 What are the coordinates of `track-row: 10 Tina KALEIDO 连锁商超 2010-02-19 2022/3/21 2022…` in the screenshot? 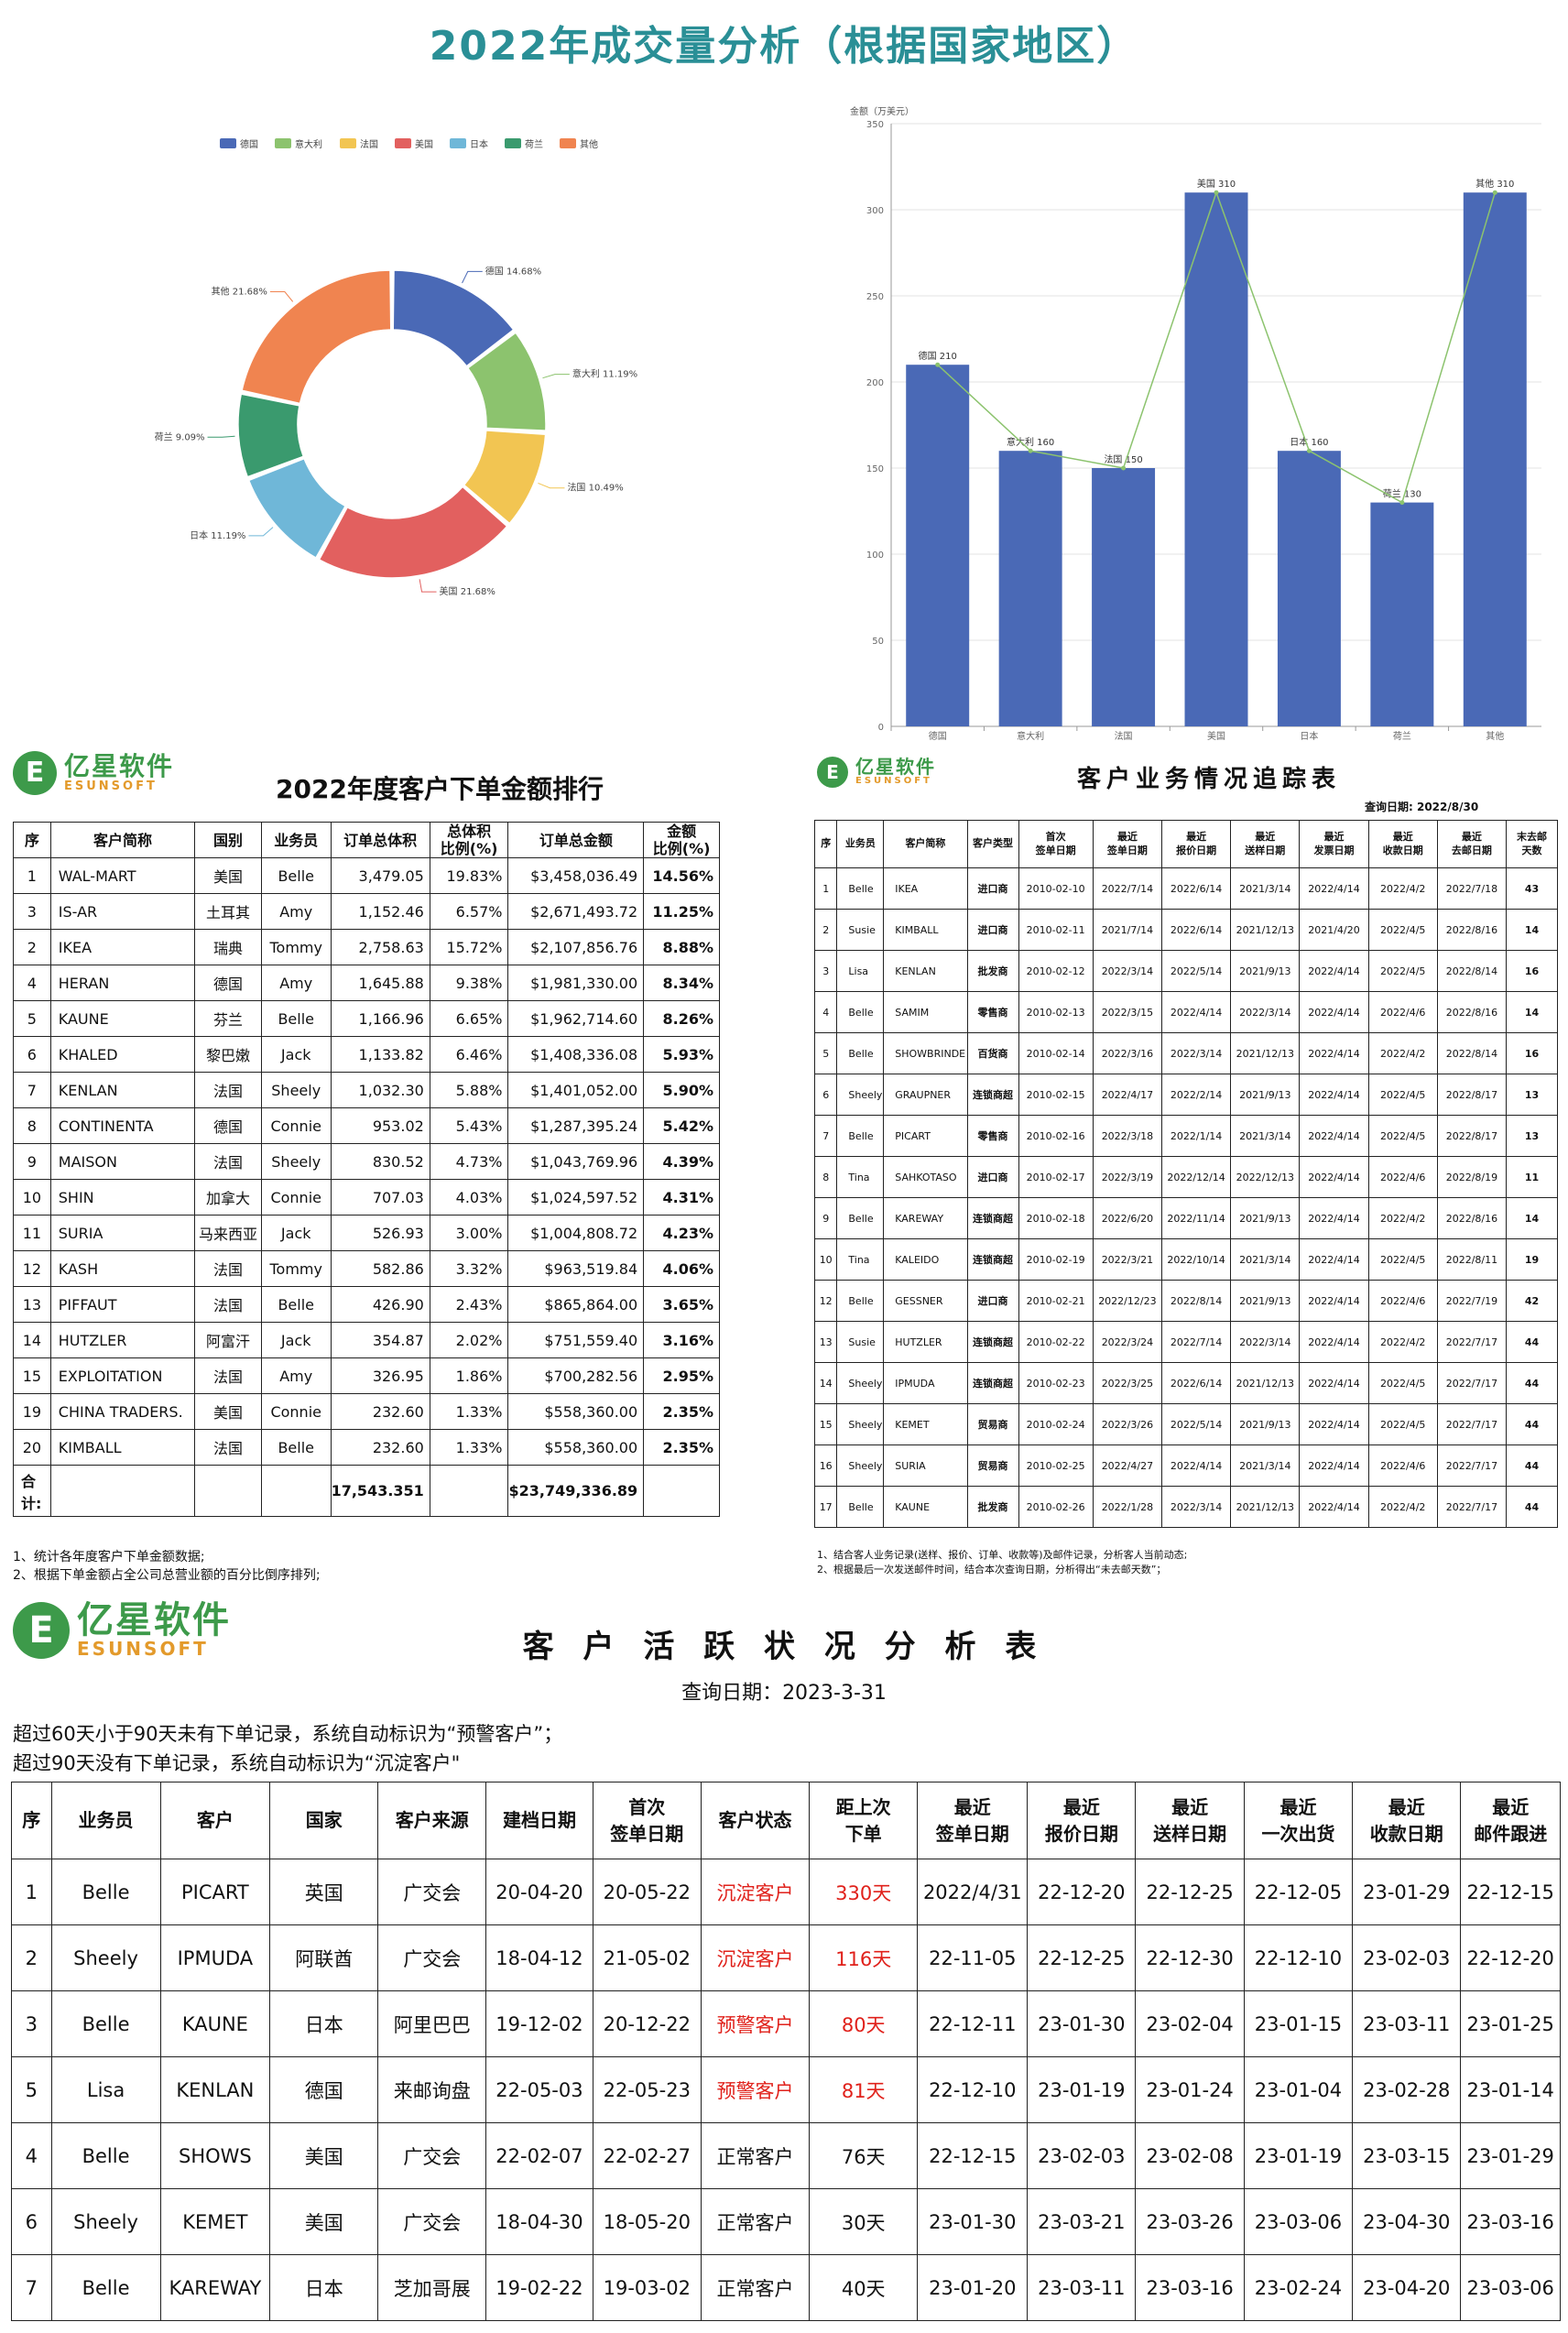 It's located at (1185, 1259).